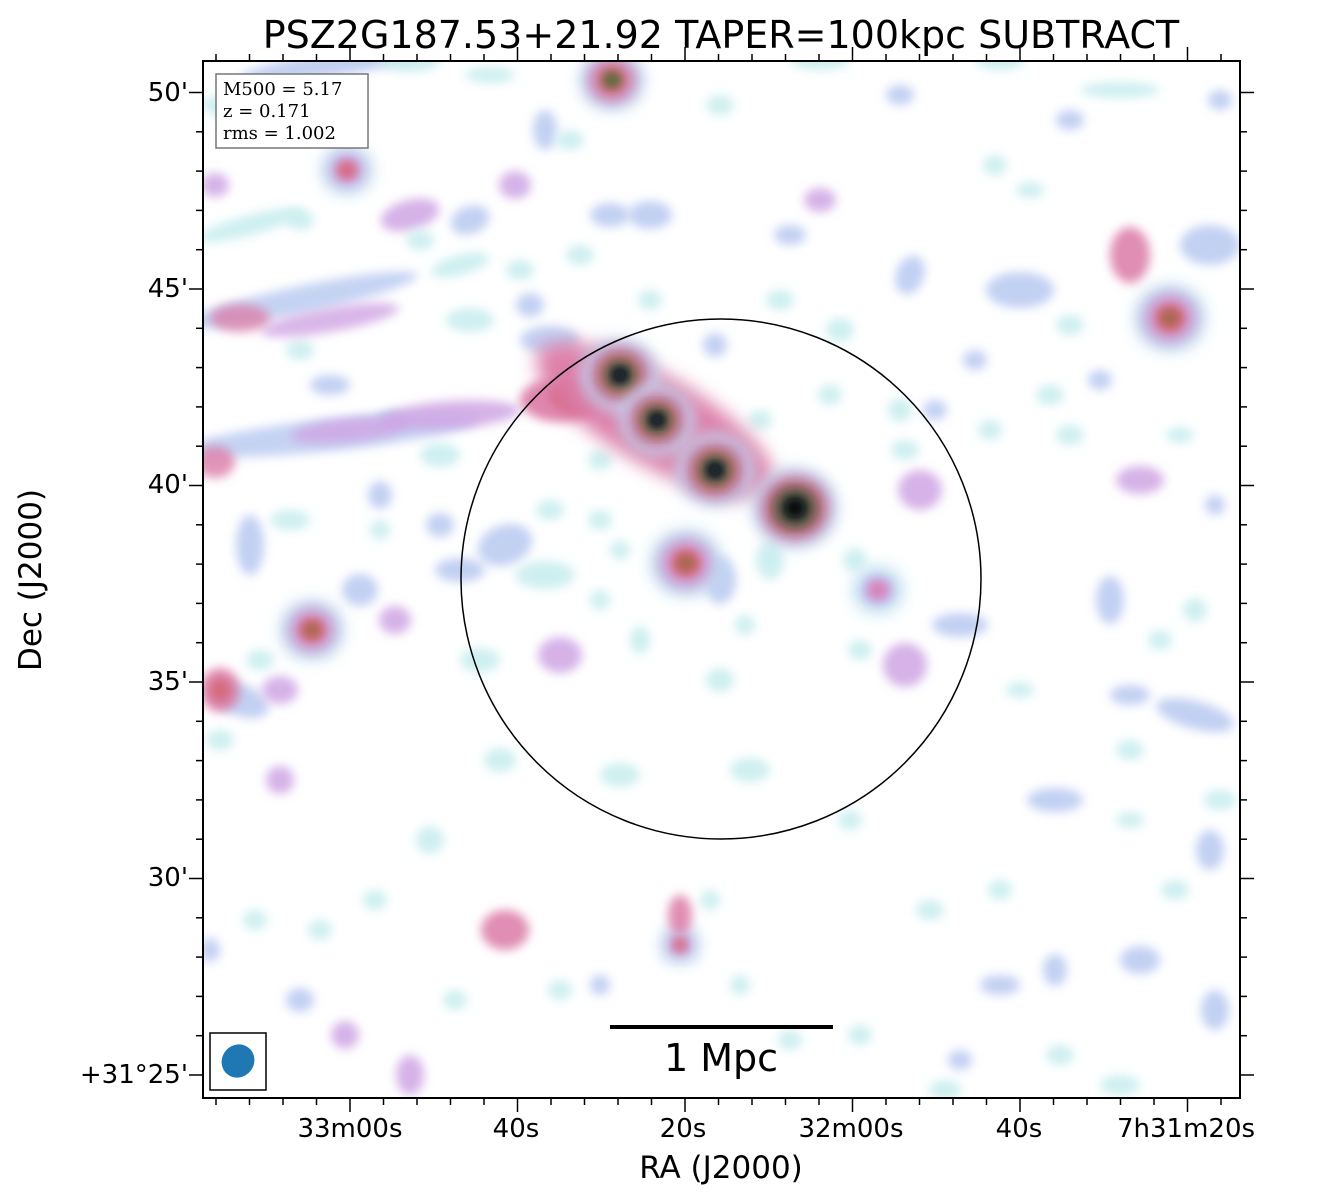 The width and height of the screenshot is (1321, 1200). What do you see at coordinates (279, 133) in the screenshot?
I see `info-rms: rms = 1.002` at bounding box center [279, 133].